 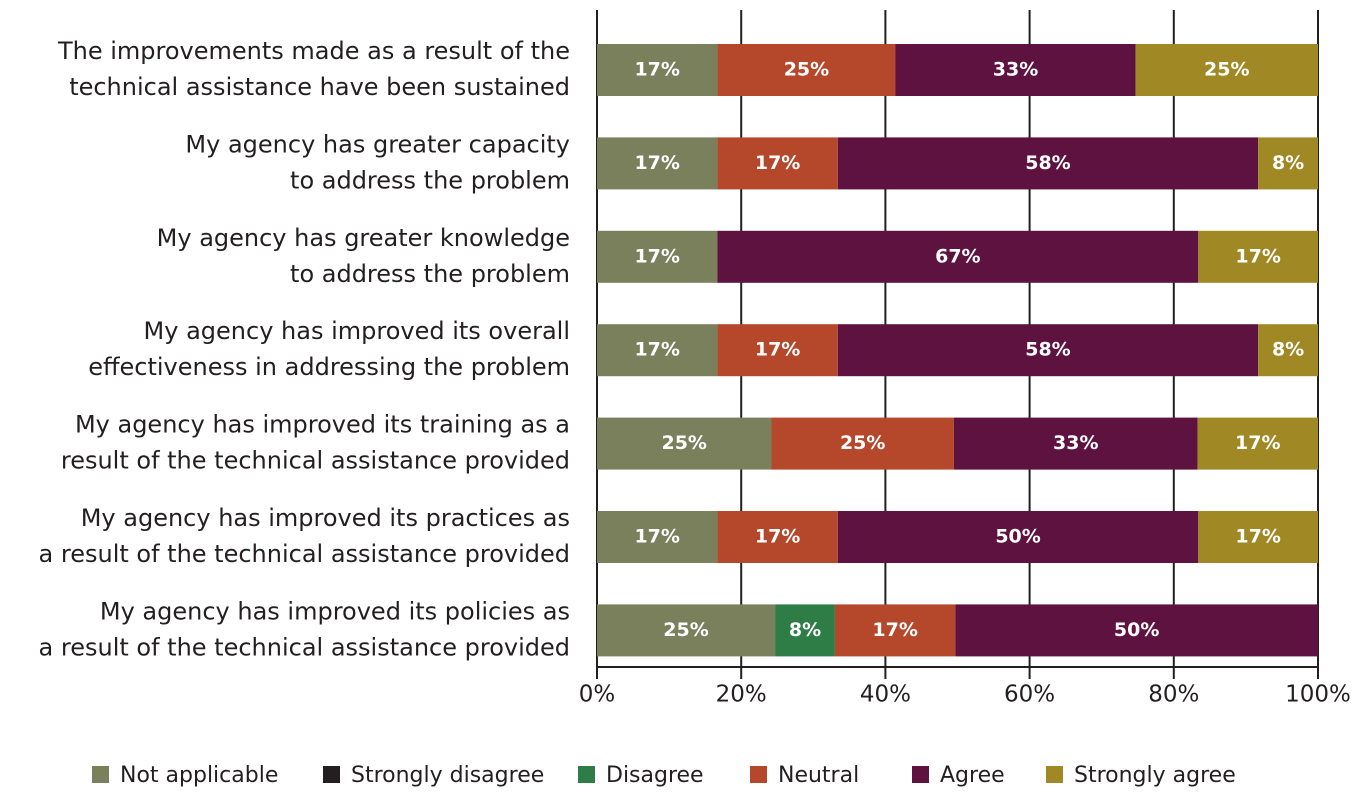 I want to click on category-label: My agency has improved its practices as, so click(x=325, y=518).